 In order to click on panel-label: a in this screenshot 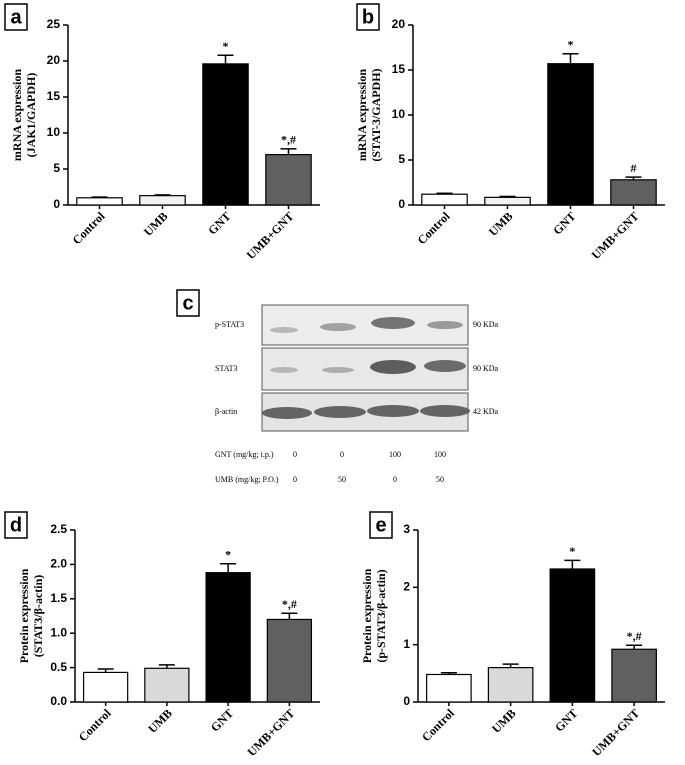, I will do `click(16, 17)`.